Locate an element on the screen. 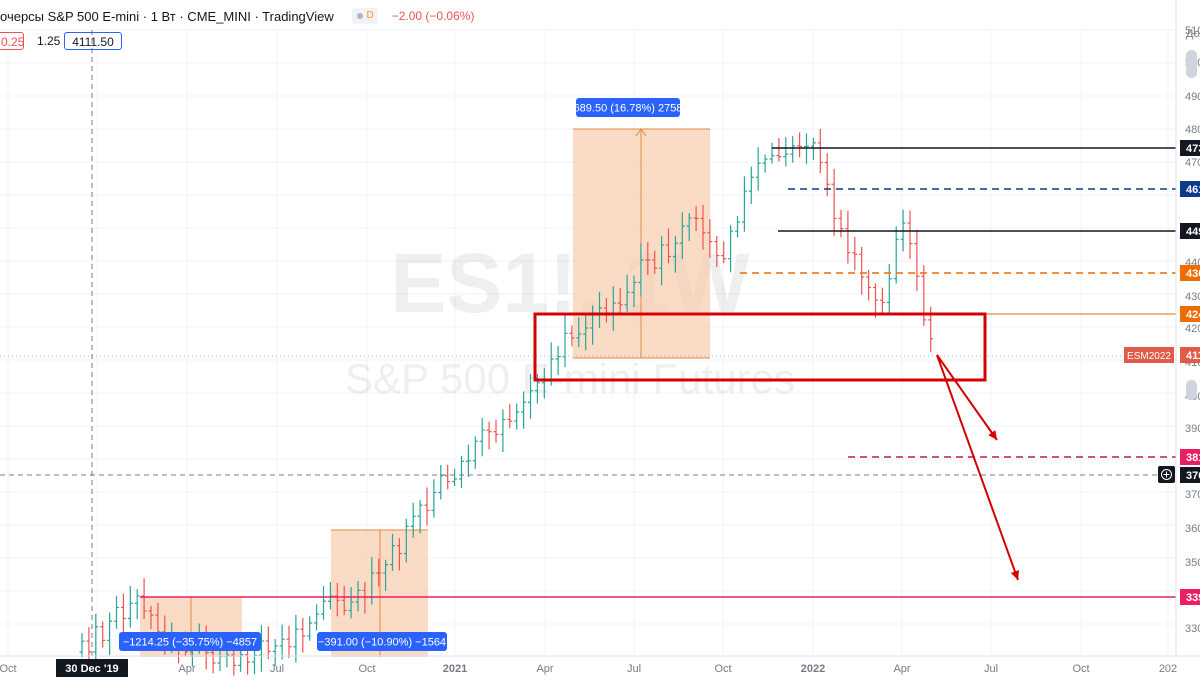 The height and width of the screenshot is (680, 1200). price-tick: 350 is located at coordinates (1192, 563).